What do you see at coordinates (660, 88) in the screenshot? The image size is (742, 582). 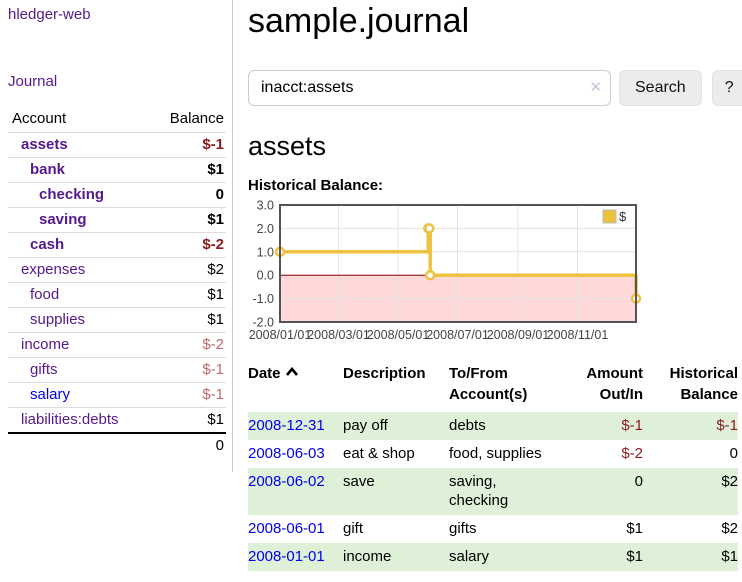 I see `search-button: Search` at bounding box center [660, 88].